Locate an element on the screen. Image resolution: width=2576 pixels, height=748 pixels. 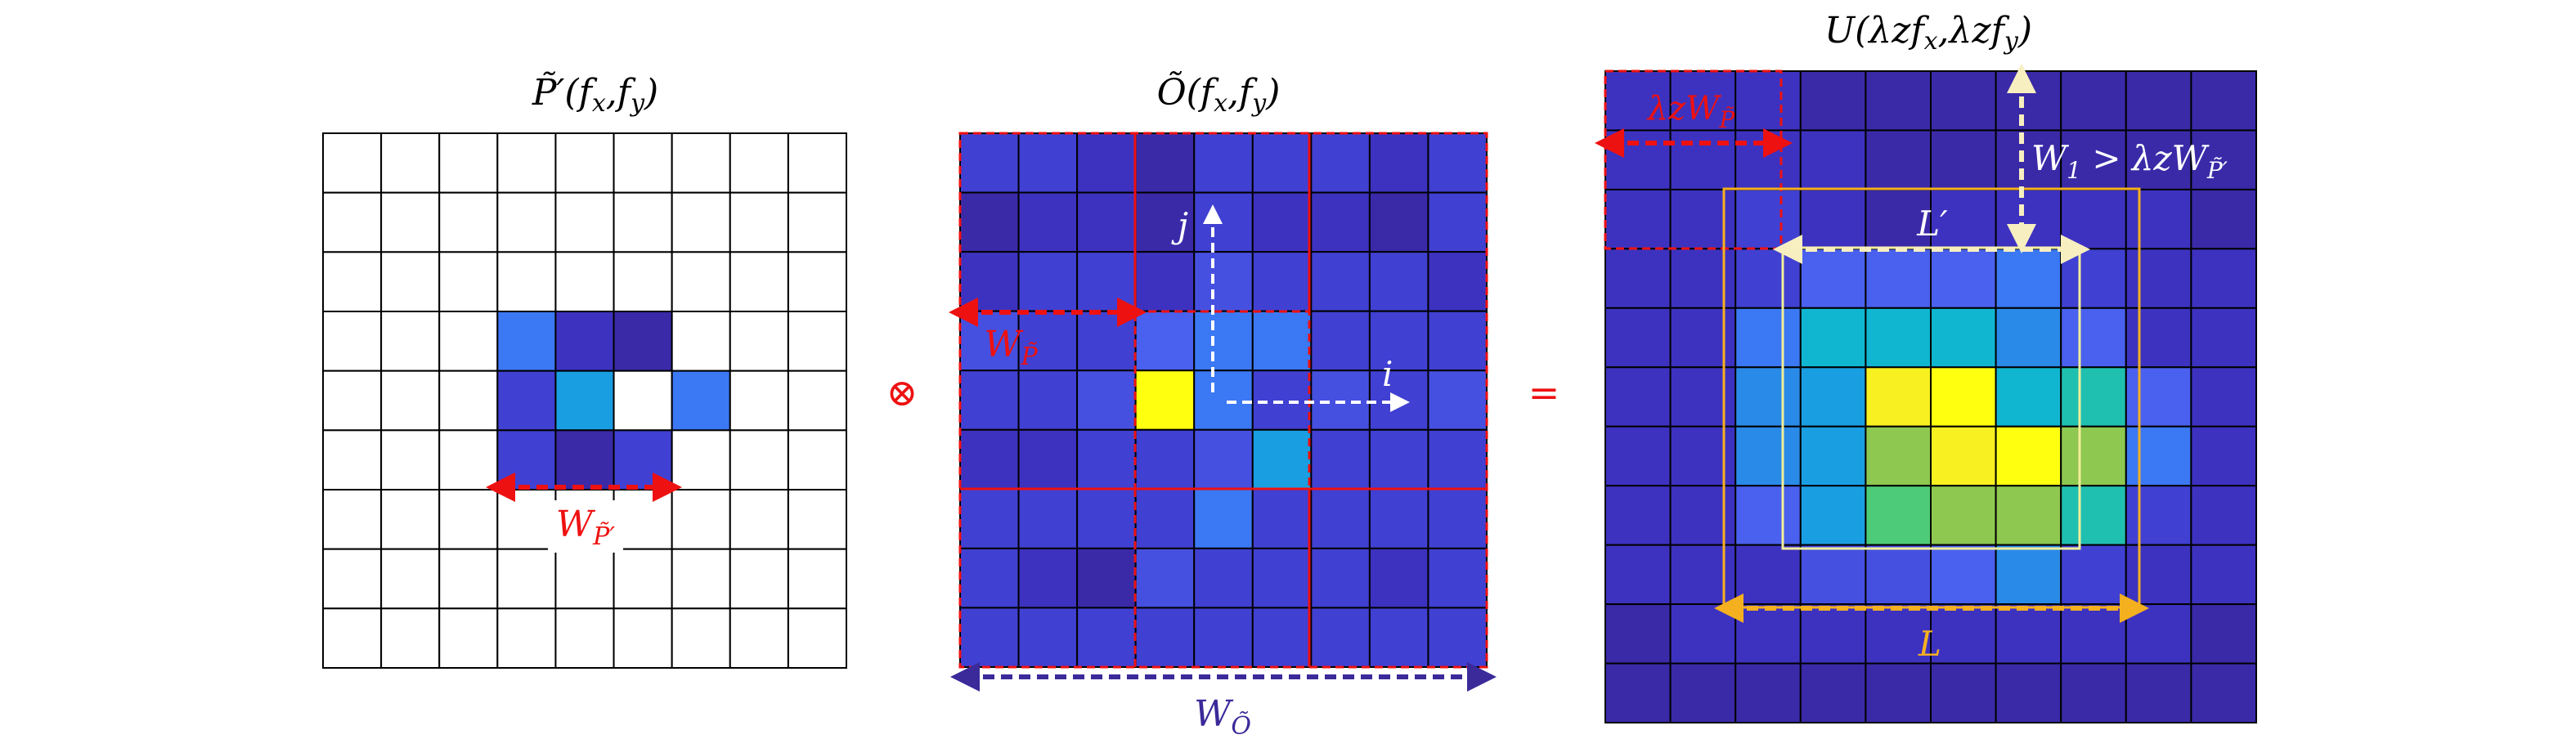
convolution-operator: ⊗ is located at coordinates (902, 392).